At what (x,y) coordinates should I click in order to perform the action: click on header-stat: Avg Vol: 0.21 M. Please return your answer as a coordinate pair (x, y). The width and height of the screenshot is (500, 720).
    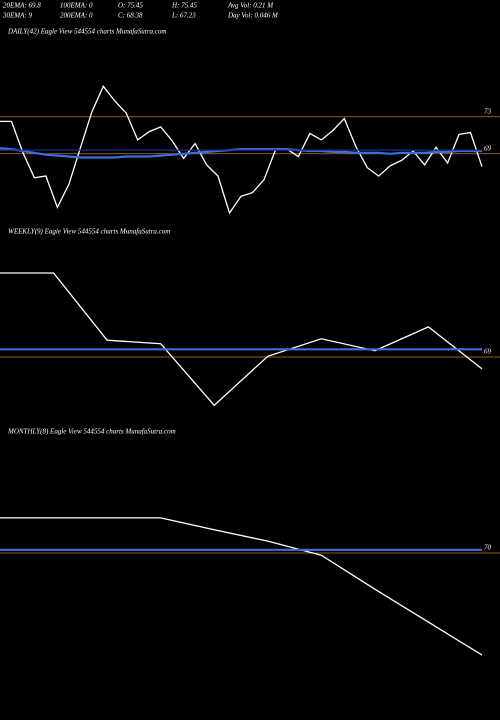
    Looking at the image, I should click on (250, 6).